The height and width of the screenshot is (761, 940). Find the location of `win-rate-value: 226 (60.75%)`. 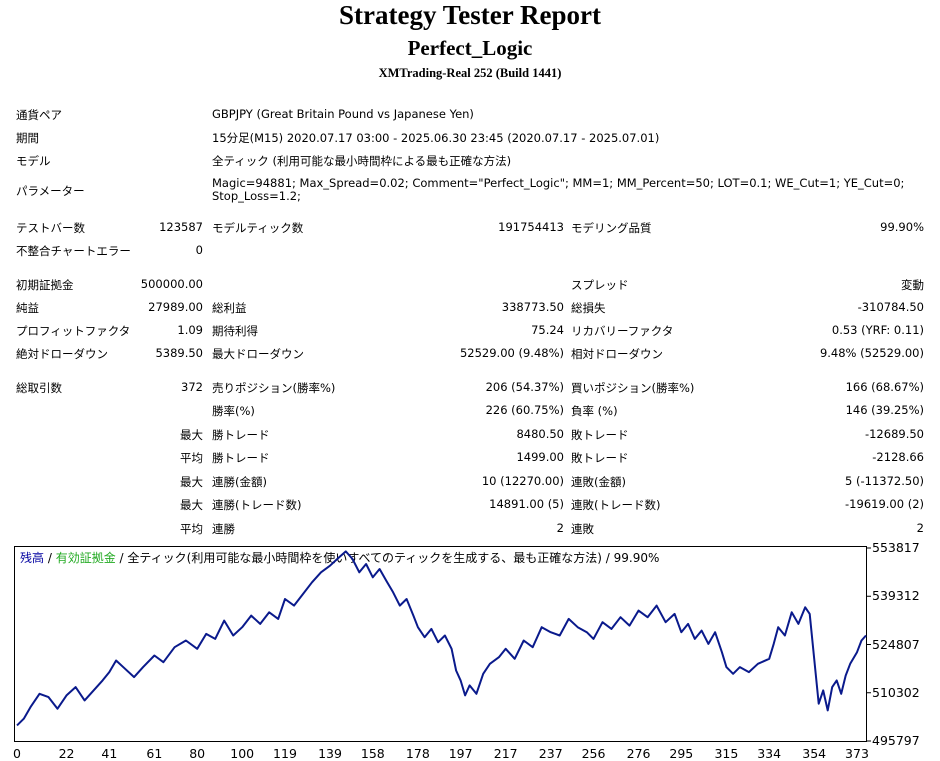

win-rate-value: 226 (60.75%) is located at coordinates (524, 410).